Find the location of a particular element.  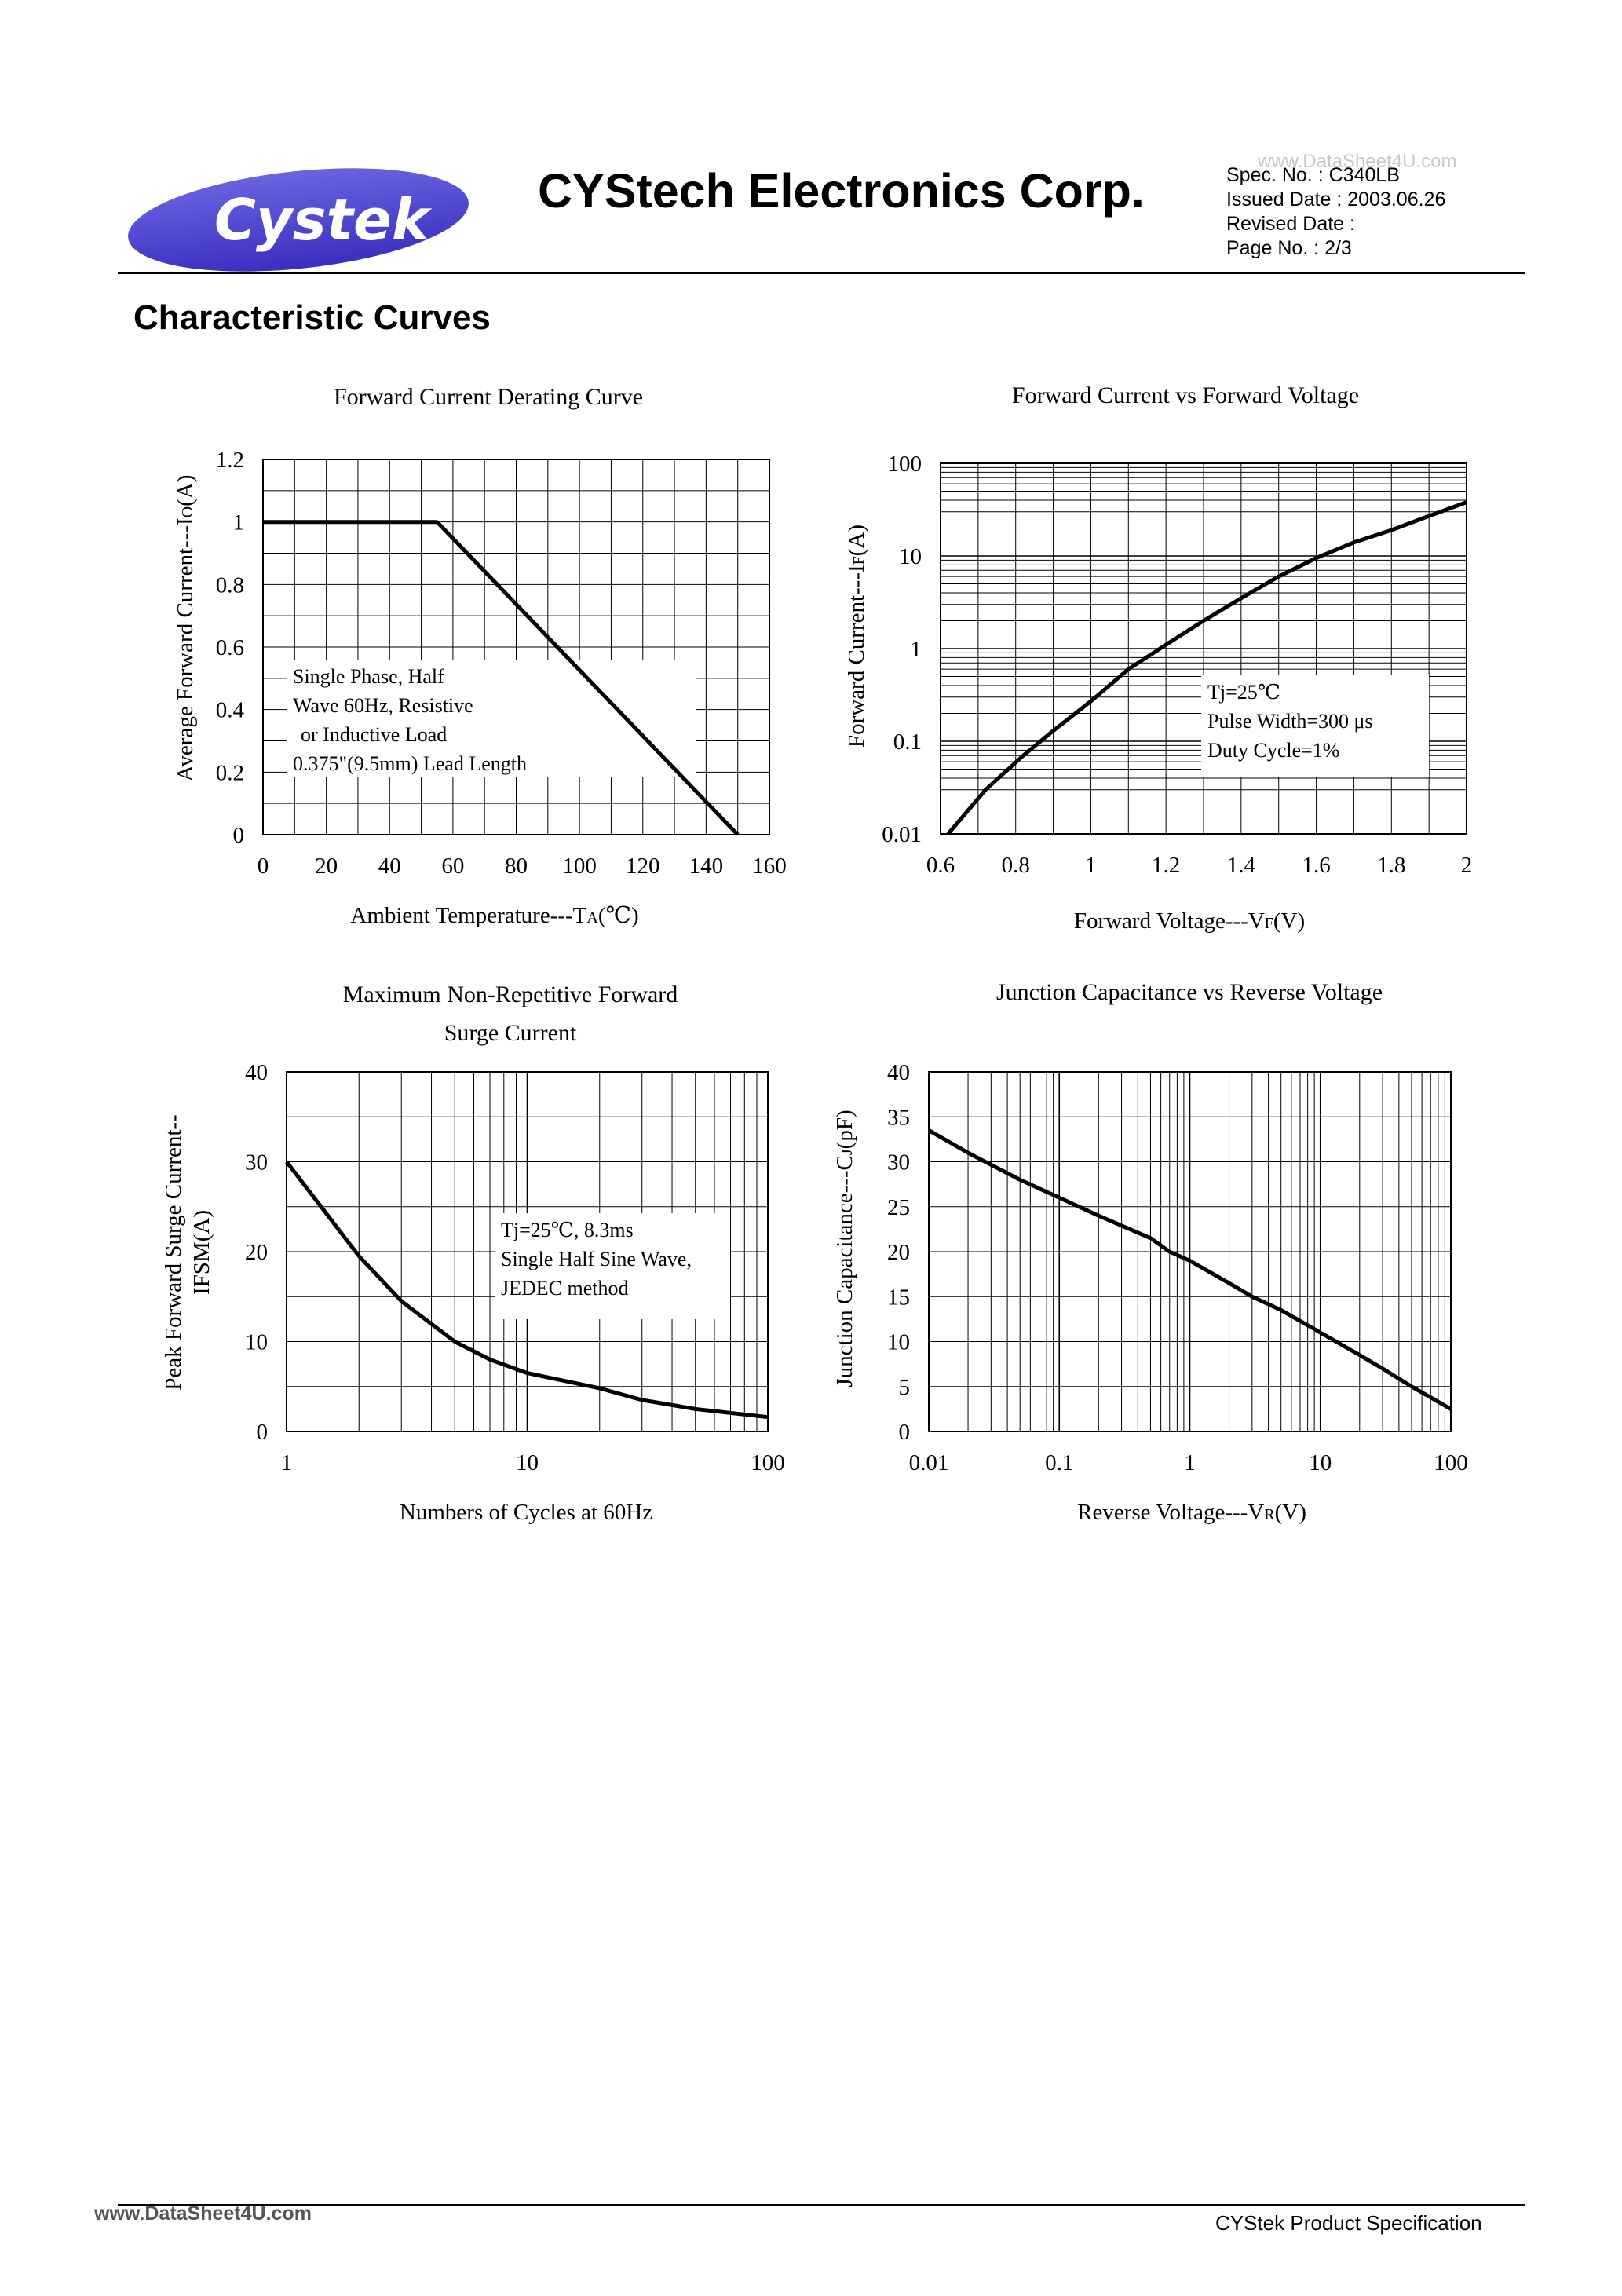

y-tick-label: 0.1 is located at coordinates (908, 742).